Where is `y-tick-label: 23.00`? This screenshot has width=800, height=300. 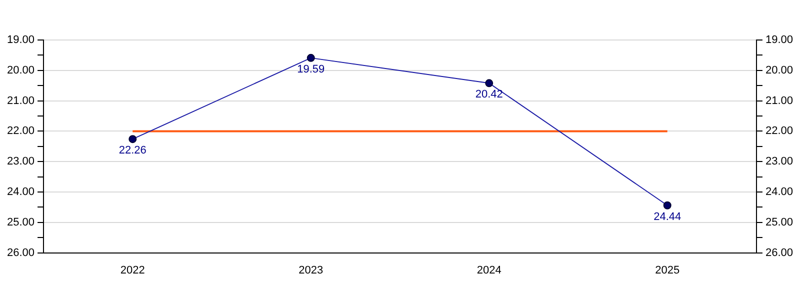 y-tick-label: 23.00 is located at coordinates (20, 162).